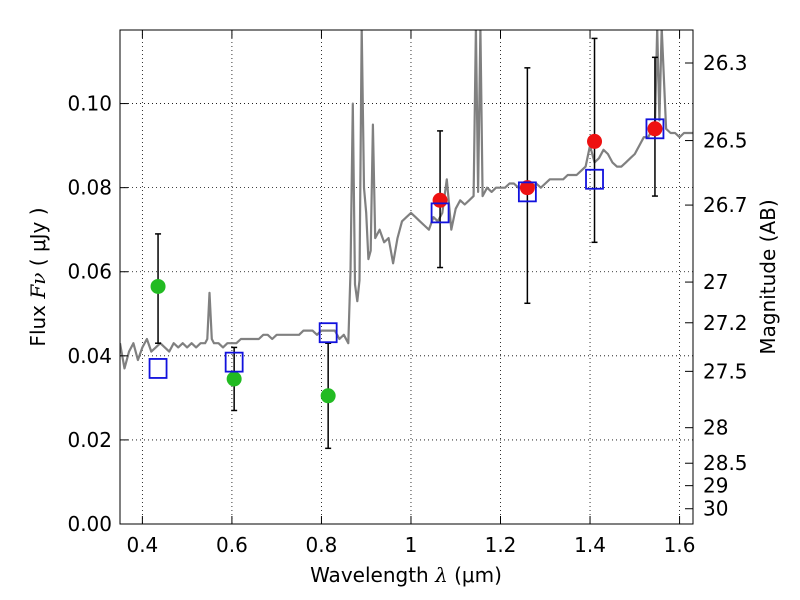 Image resolution: width=800 pixels, height=600 pixels. Describe the element at coordinates (322, 545) in the screenshot. I see `x-tick-label: 0.8` at that location.